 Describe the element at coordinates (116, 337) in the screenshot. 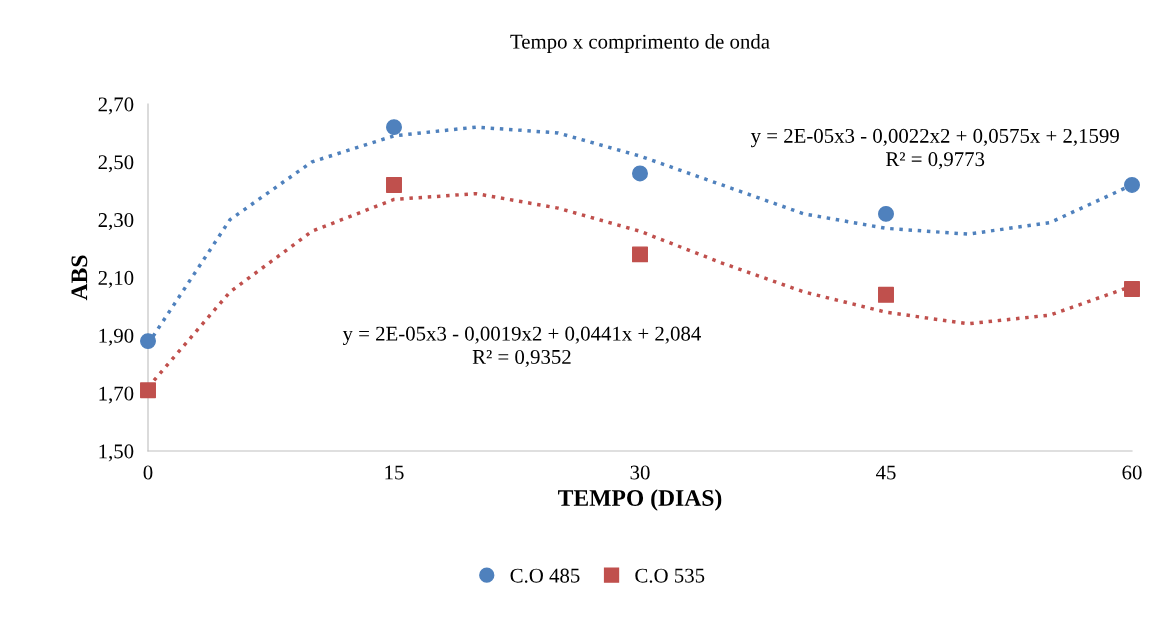

I see `y-tick-label: 1,90` at that location.